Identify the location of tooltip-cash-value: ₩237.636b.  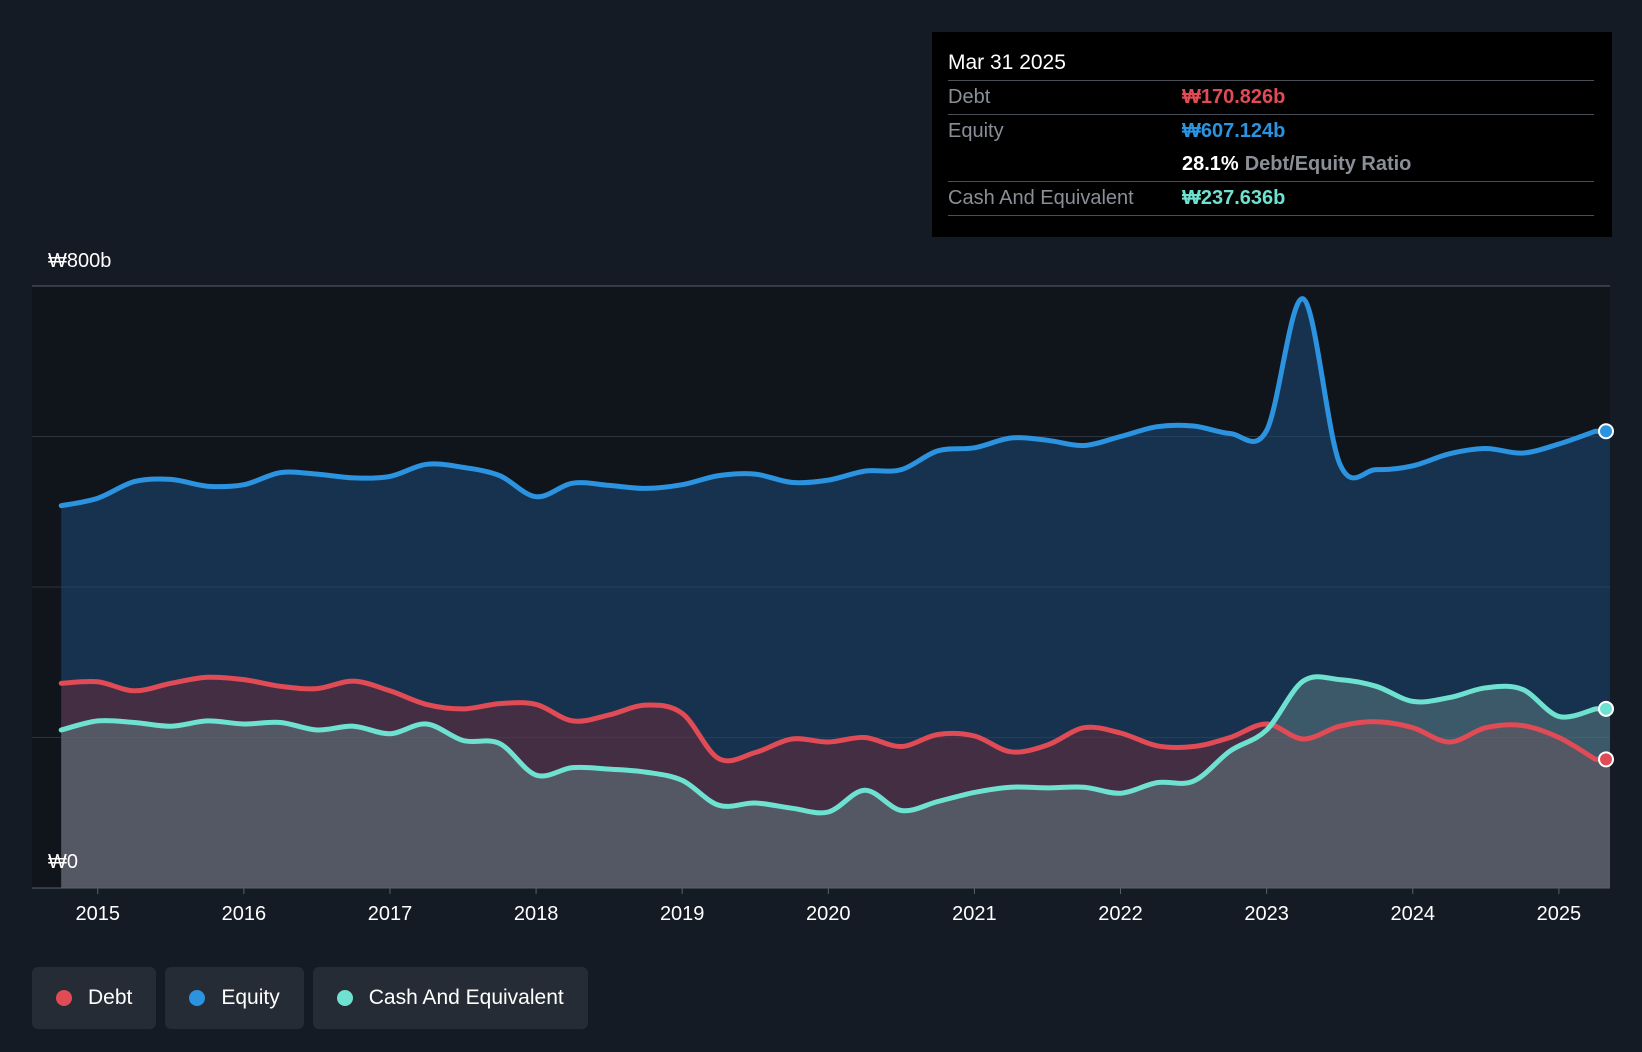
(1234, 198).